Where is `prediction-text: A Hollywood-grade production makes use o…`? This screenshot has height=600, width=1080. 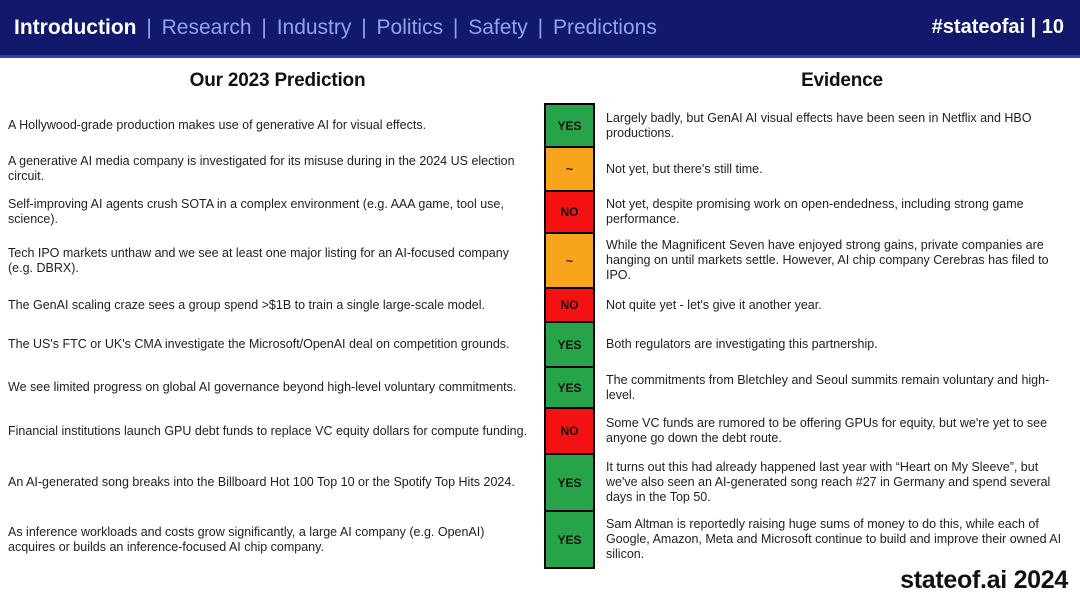
prediction-text: A Hollywood-grade production makes use o… is located at coordinates (217, 125).